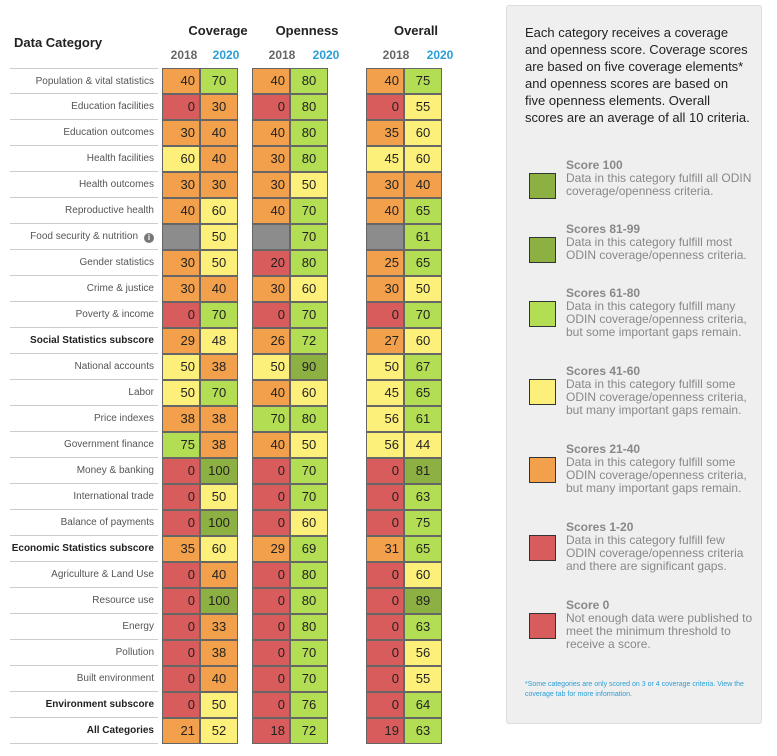 Image resolution: width=777 pixels, height=756 pixels. What do you see at coordinates (84, 315) in the screenshot?
I see `category-label: Poverty & income` at bounding box center [84, 315].